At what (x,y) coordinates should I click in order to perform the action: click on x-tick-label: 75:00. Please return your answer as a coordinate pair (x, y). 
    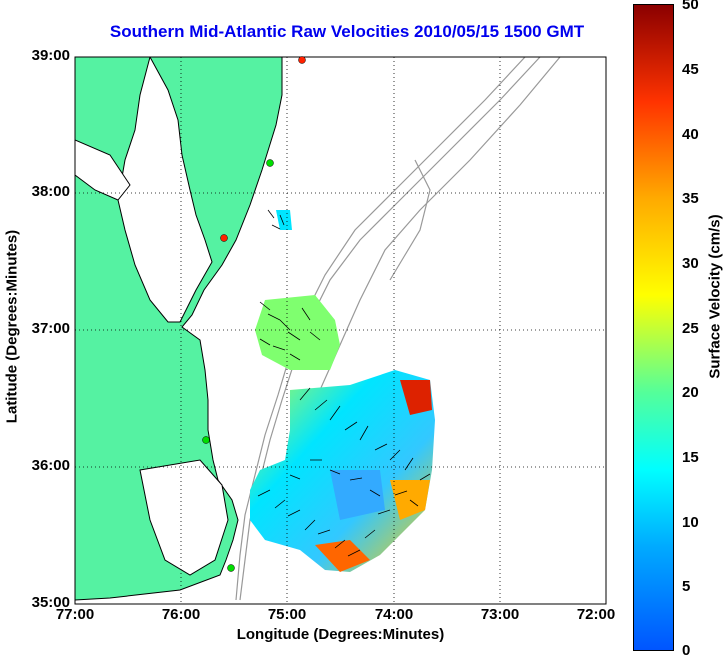
    Looking at the image, I should click on (287, 614).